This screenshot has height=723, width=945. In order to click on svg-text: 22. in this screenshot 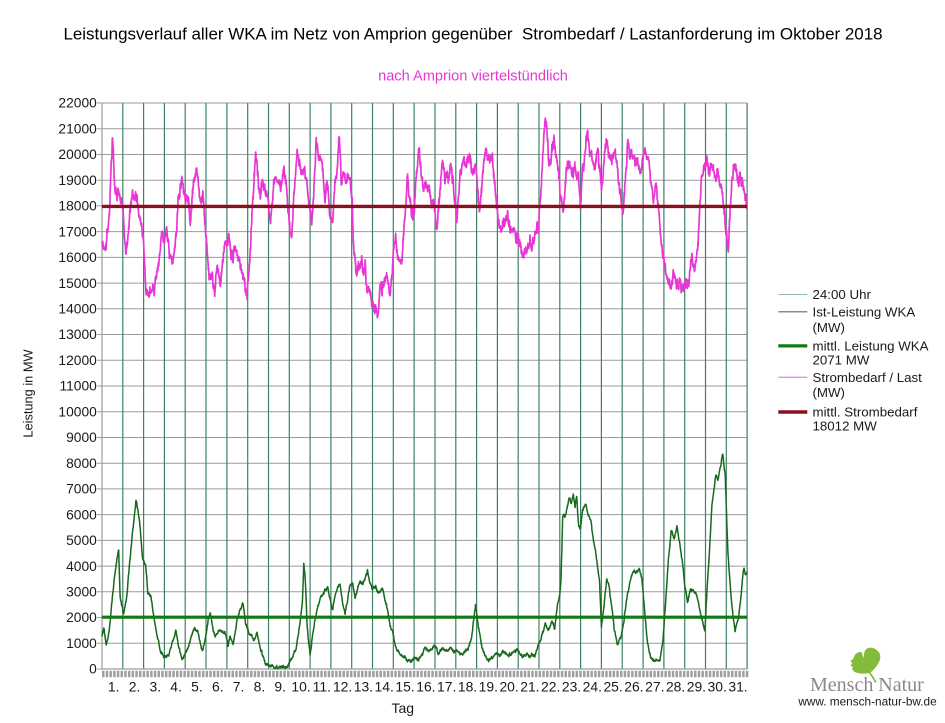, I will do `click(550, 686)`.